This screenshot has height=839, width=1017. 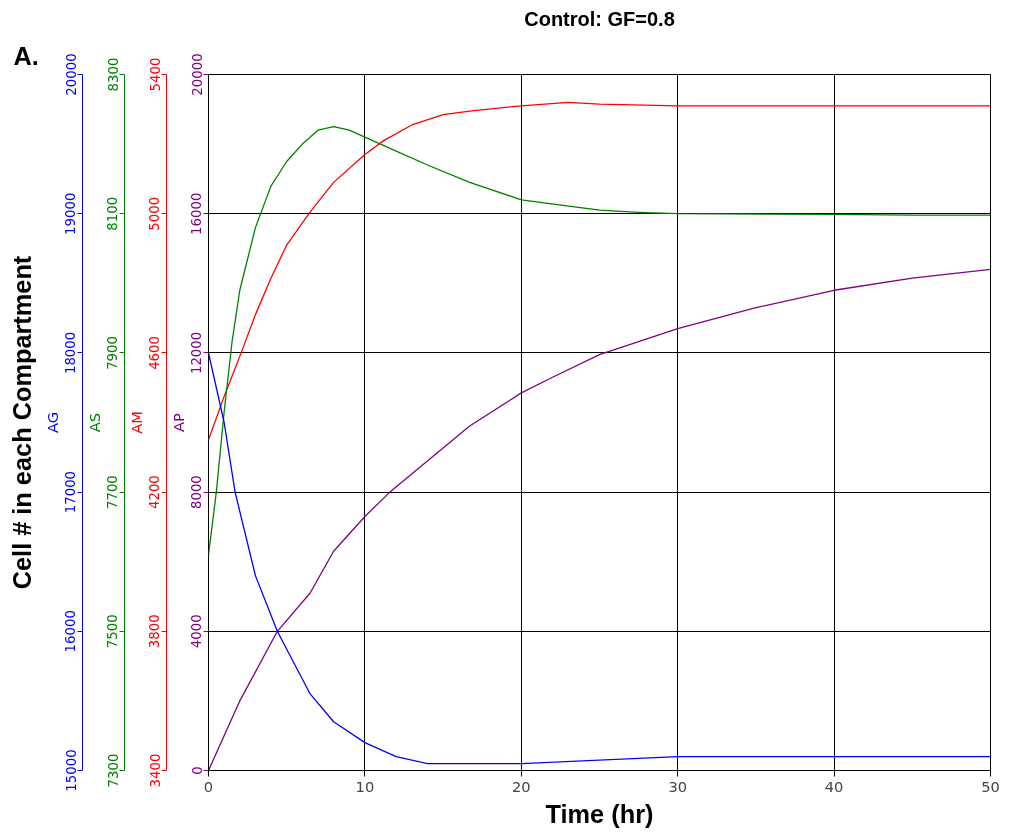 What do you see at coordinates (834, 786) in the screenshot?
I see `x-tick-label: 40` at bounding box center [834, 786].